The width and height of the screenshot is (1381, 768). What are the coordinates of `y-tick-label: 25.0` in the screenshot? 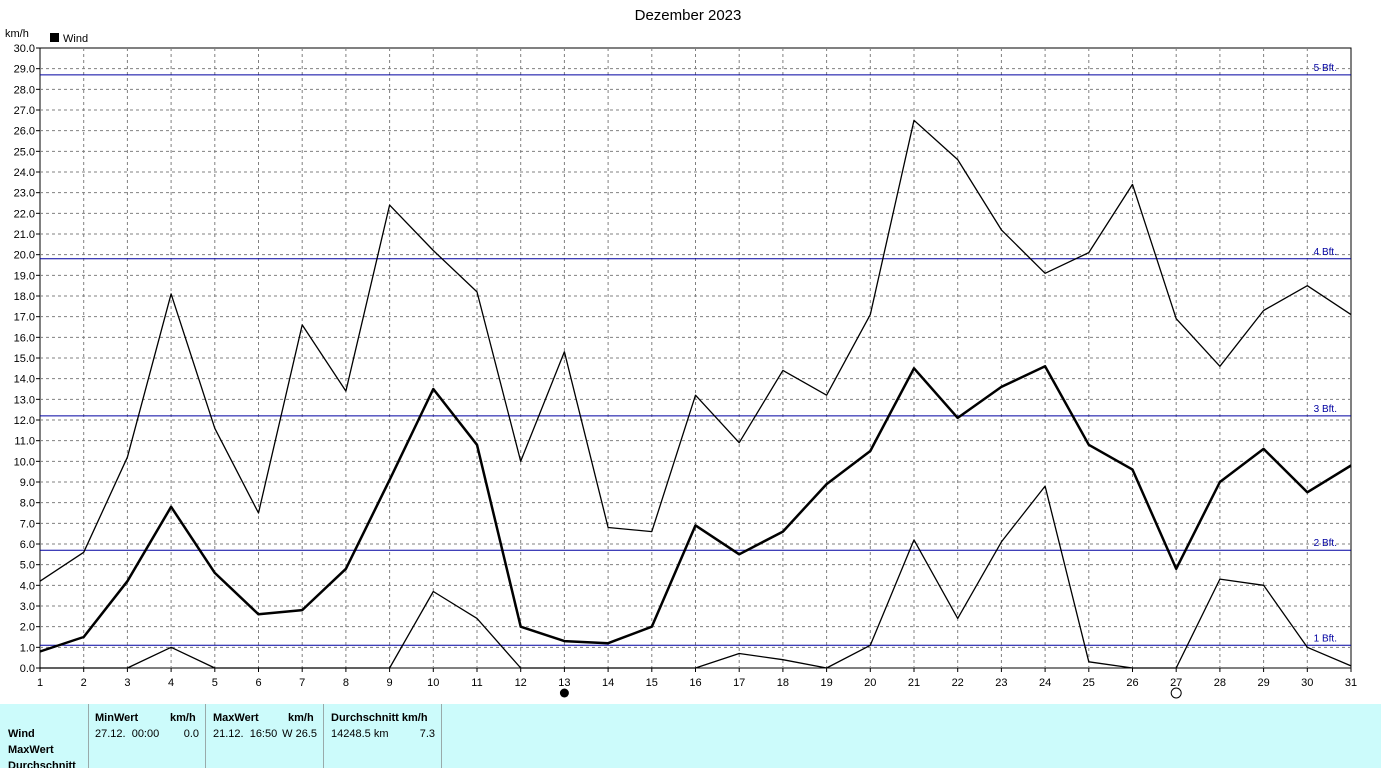 It's located at (24, 152).